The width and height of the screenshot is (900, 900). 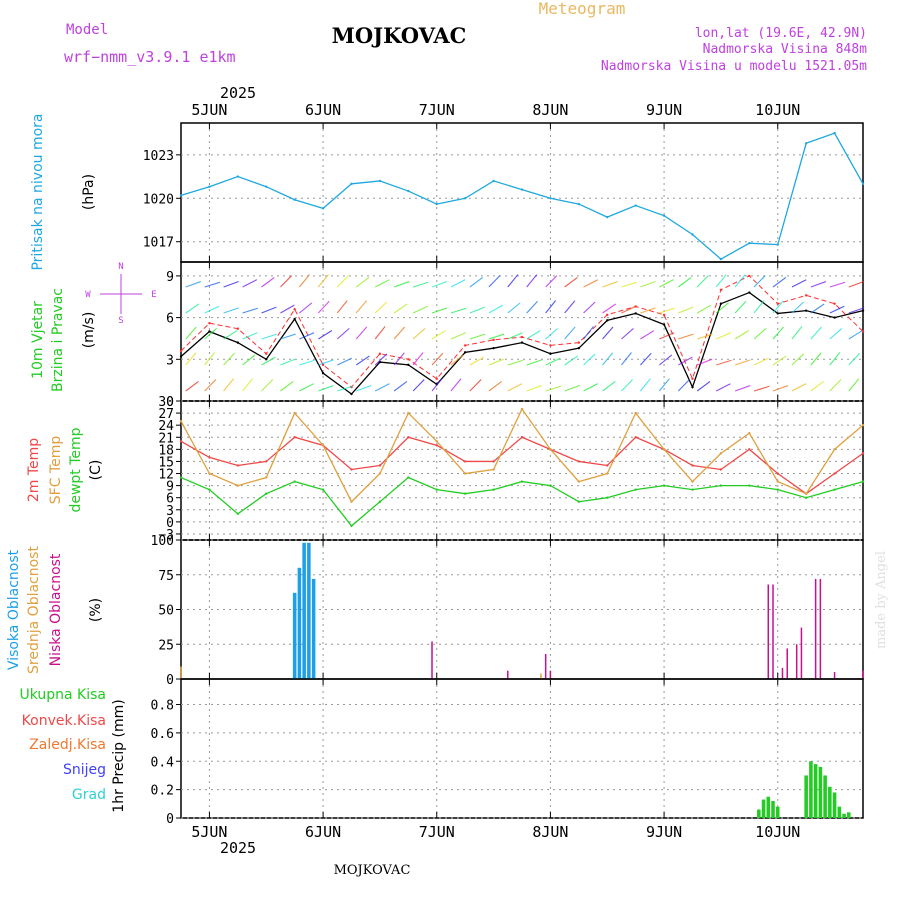 I want to click on y-tick-label-temperature: 15, so click(x=166, y=462).